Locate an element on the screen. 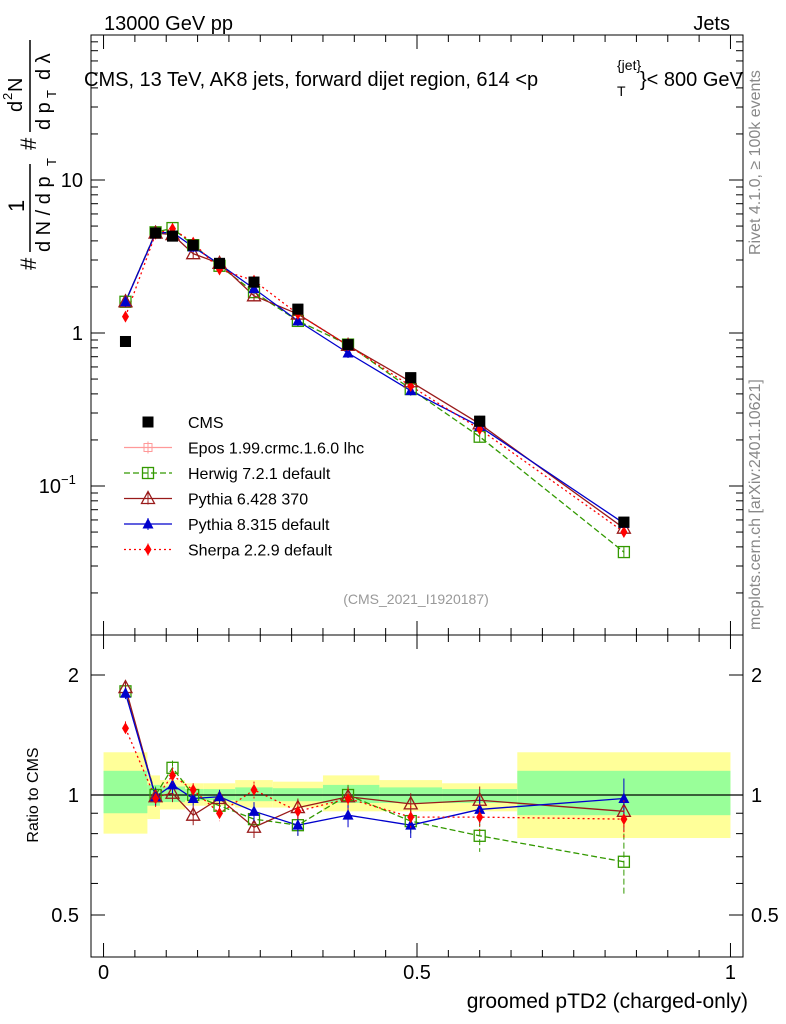 The width and height of the screenshot is (786, 1024). legend-marker-cms is located at coordinates (148, 422).